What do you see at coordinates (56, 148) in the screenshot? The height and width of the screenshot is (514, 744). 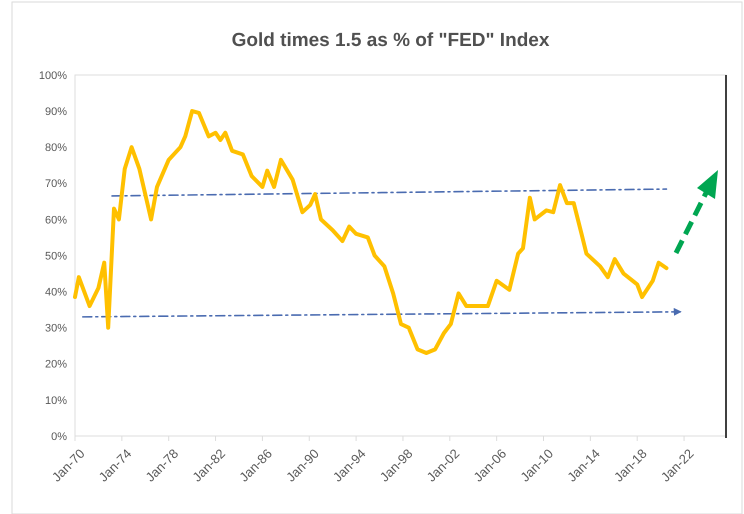 I see `y-tick-label: 80%` at bounding box center [56, 148].